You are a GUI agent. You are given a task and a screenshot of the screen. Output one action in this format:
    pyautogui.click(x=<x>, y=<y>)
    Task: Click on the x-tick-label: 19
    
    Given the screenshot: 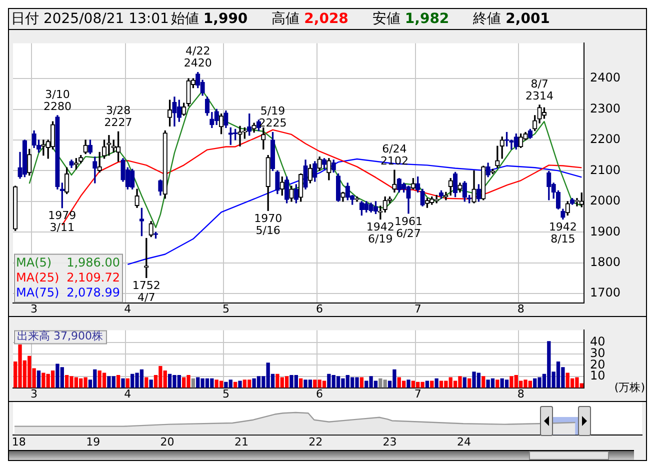 What is the action you would take?
    pyautogui.click(x=93, y=441)
    